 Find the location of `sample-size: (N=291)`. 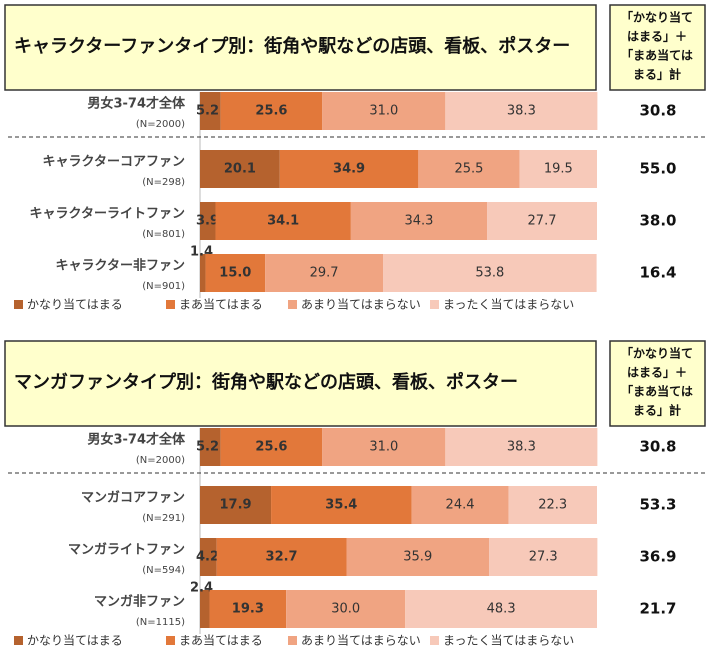

sample-size: (N=291) is located at coordinates (163, 518).